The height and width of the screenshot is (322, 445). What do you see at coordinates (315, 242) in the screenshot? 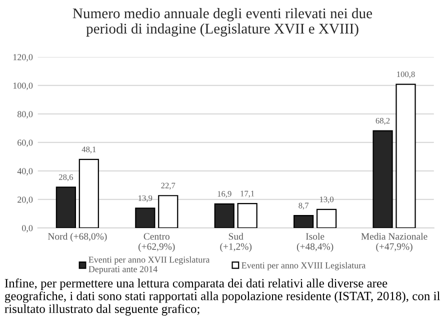
I see `x-tick-label: Isole (+48,4%)` at bounding box center [315, 242].